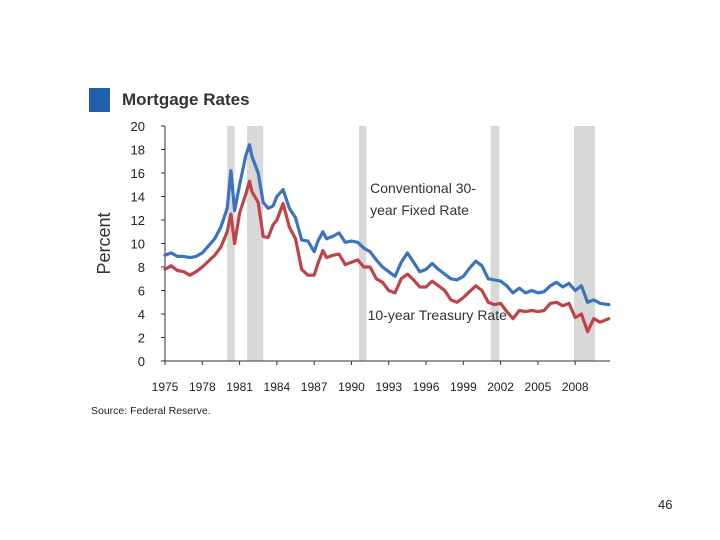  I want to click on annotation-0-line-0: Conventional 30-, so click(423, 188).